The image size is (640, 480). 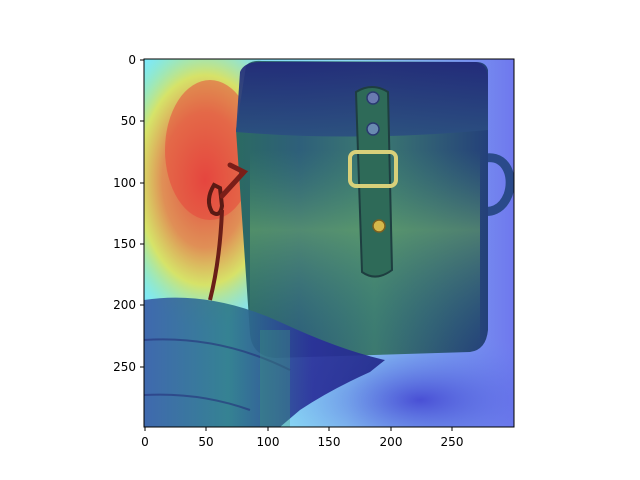 What do you see at coordinates (268, 442) in the screenshot?
I see `x-tick-label: 100` at bounding box center [268, 442].